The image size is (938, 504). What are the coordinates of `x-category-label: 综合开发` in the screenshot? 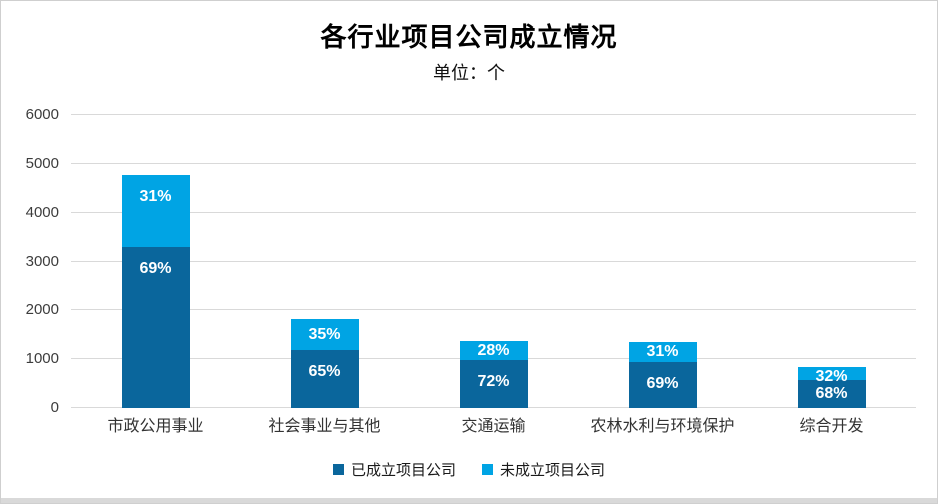 It's located at (831, 426).